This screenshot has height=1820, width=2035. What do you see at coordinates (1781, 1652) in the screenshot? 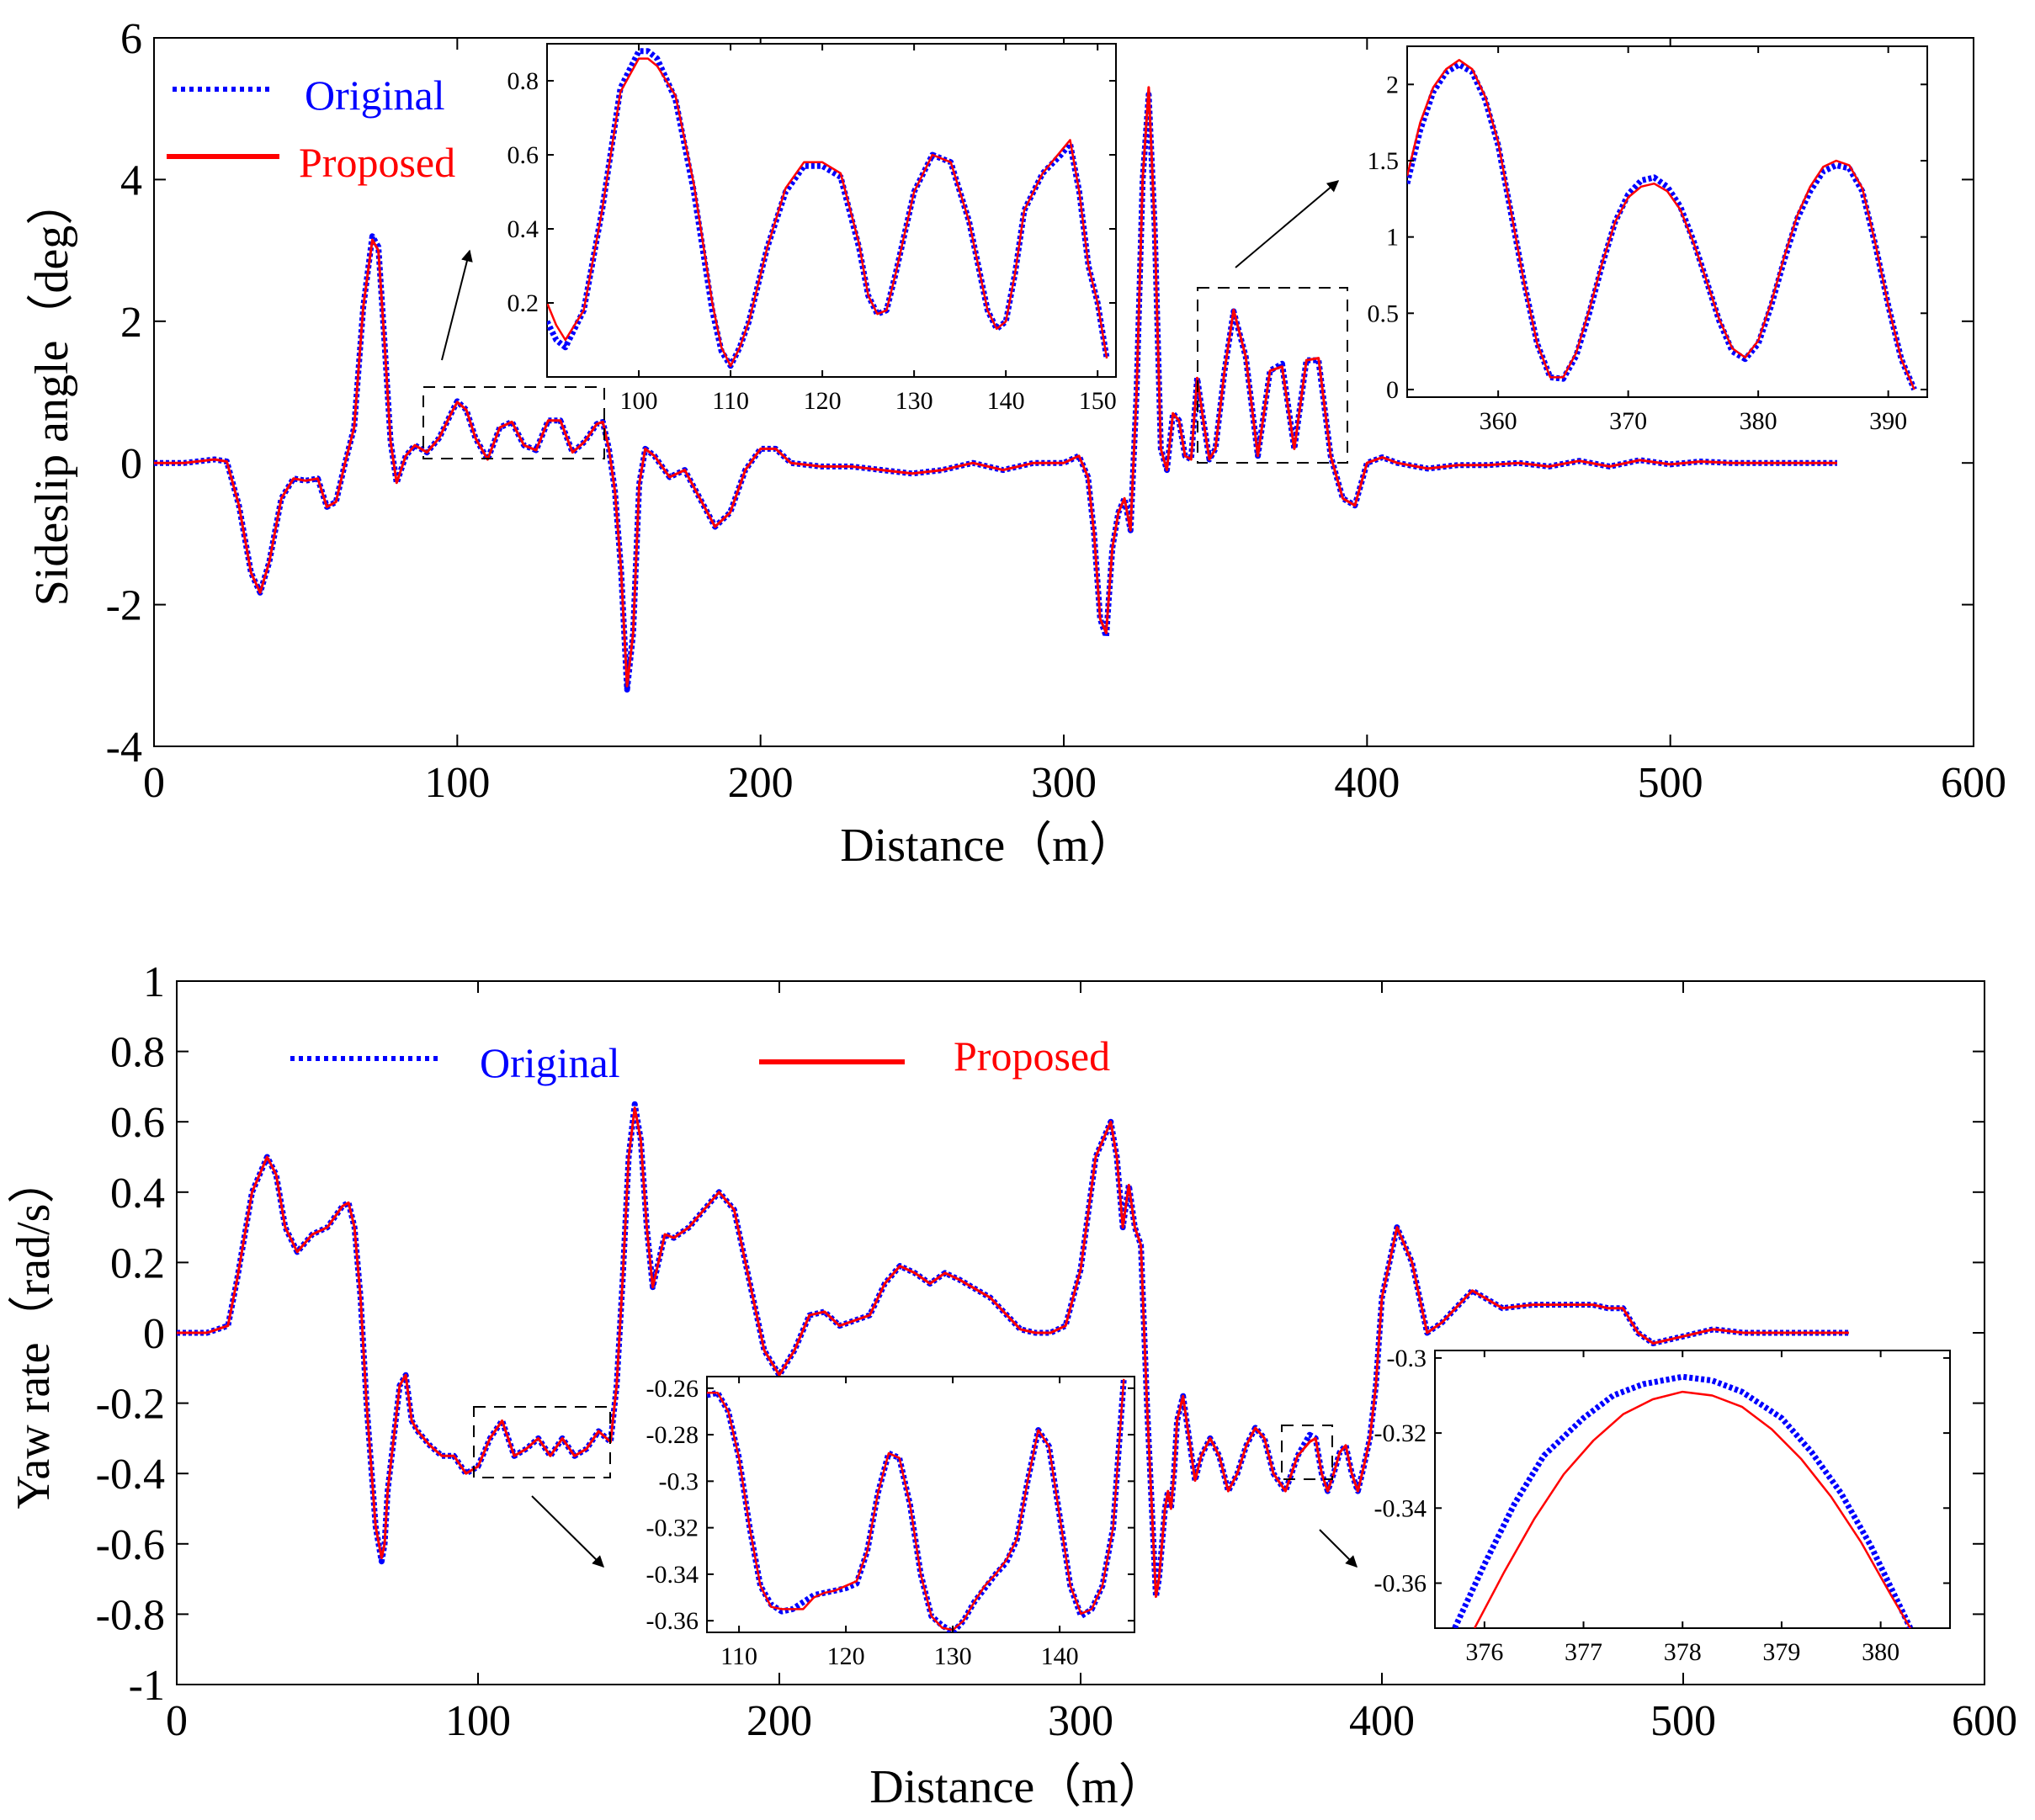
I see `yaw-inset-2-x-tick-label: 379` at bounding box center [1781, 1652].